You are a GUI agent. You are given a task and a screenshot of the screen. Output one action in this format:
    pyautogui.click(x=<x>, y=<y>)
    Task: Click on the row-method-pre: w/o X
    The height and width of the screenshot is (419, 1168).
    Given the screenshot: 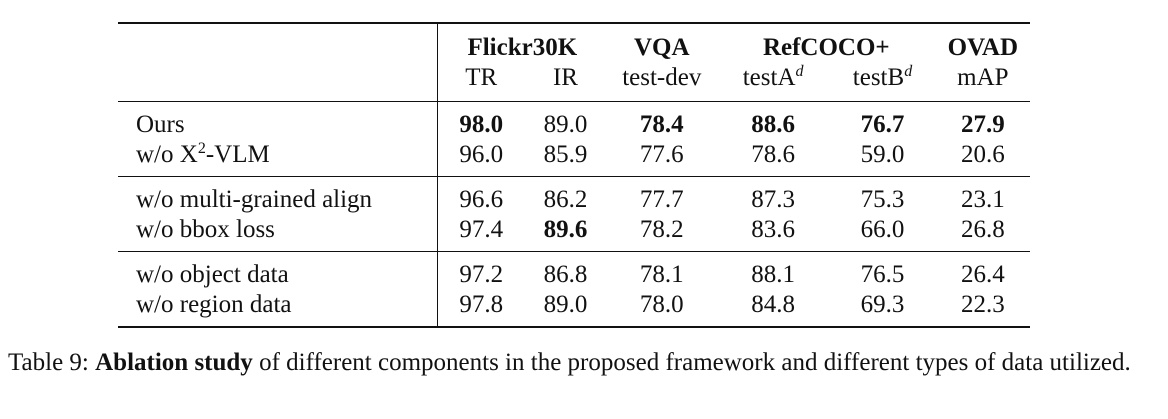 What is the action you would take?
    pyautogui.click(x=167, y=154)
    